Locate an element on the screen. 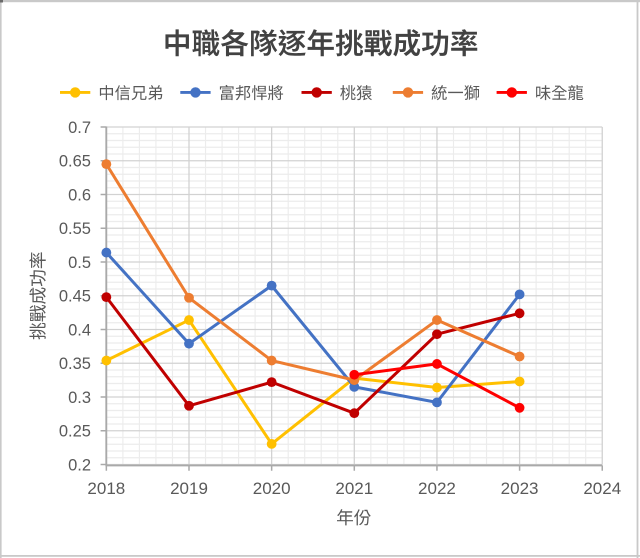  svg-text: 0.2 is located at coordinates (79, 465).